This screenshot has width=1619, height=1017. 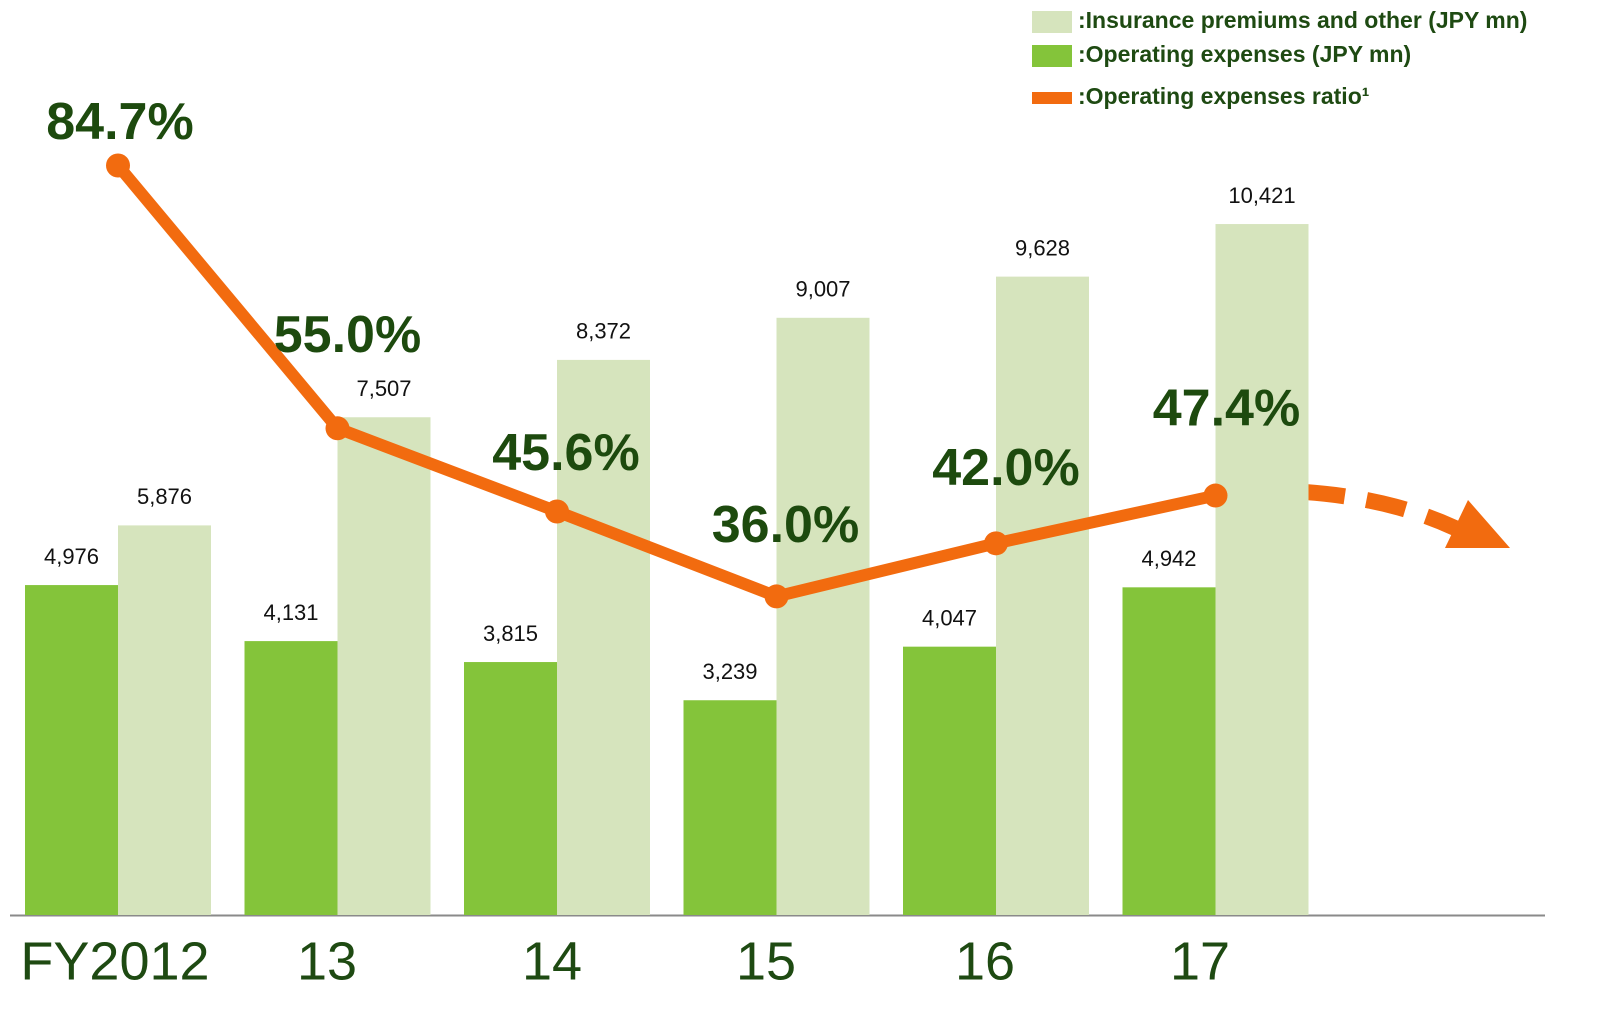 What do you see at coordinates (1381, 510) in the screenshot?
I see `dashed-trend` at bounding box center [1381, 510].